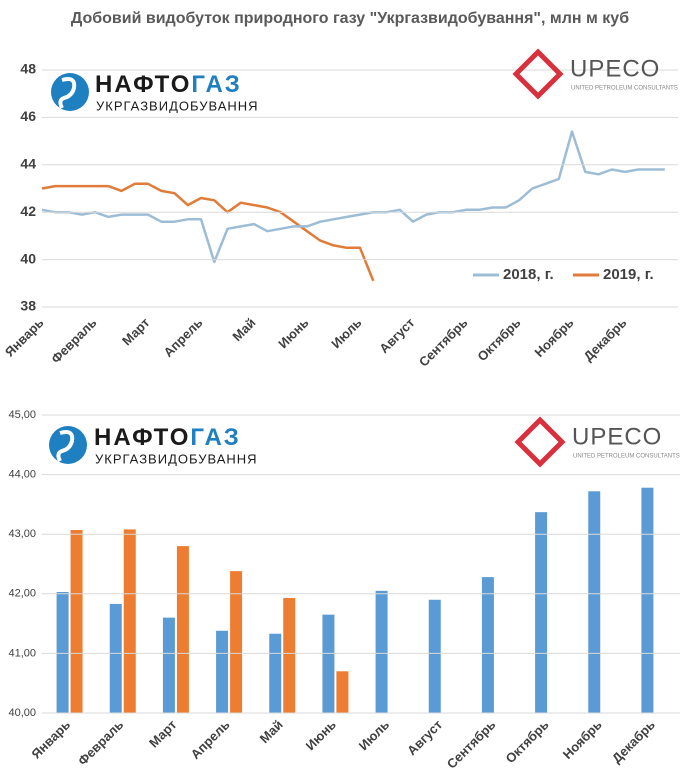 The image size is (687, 781). What do you see at coordinates (208, 232) in the screenshot?
I see `data-line` at bounding box center [208, 232].